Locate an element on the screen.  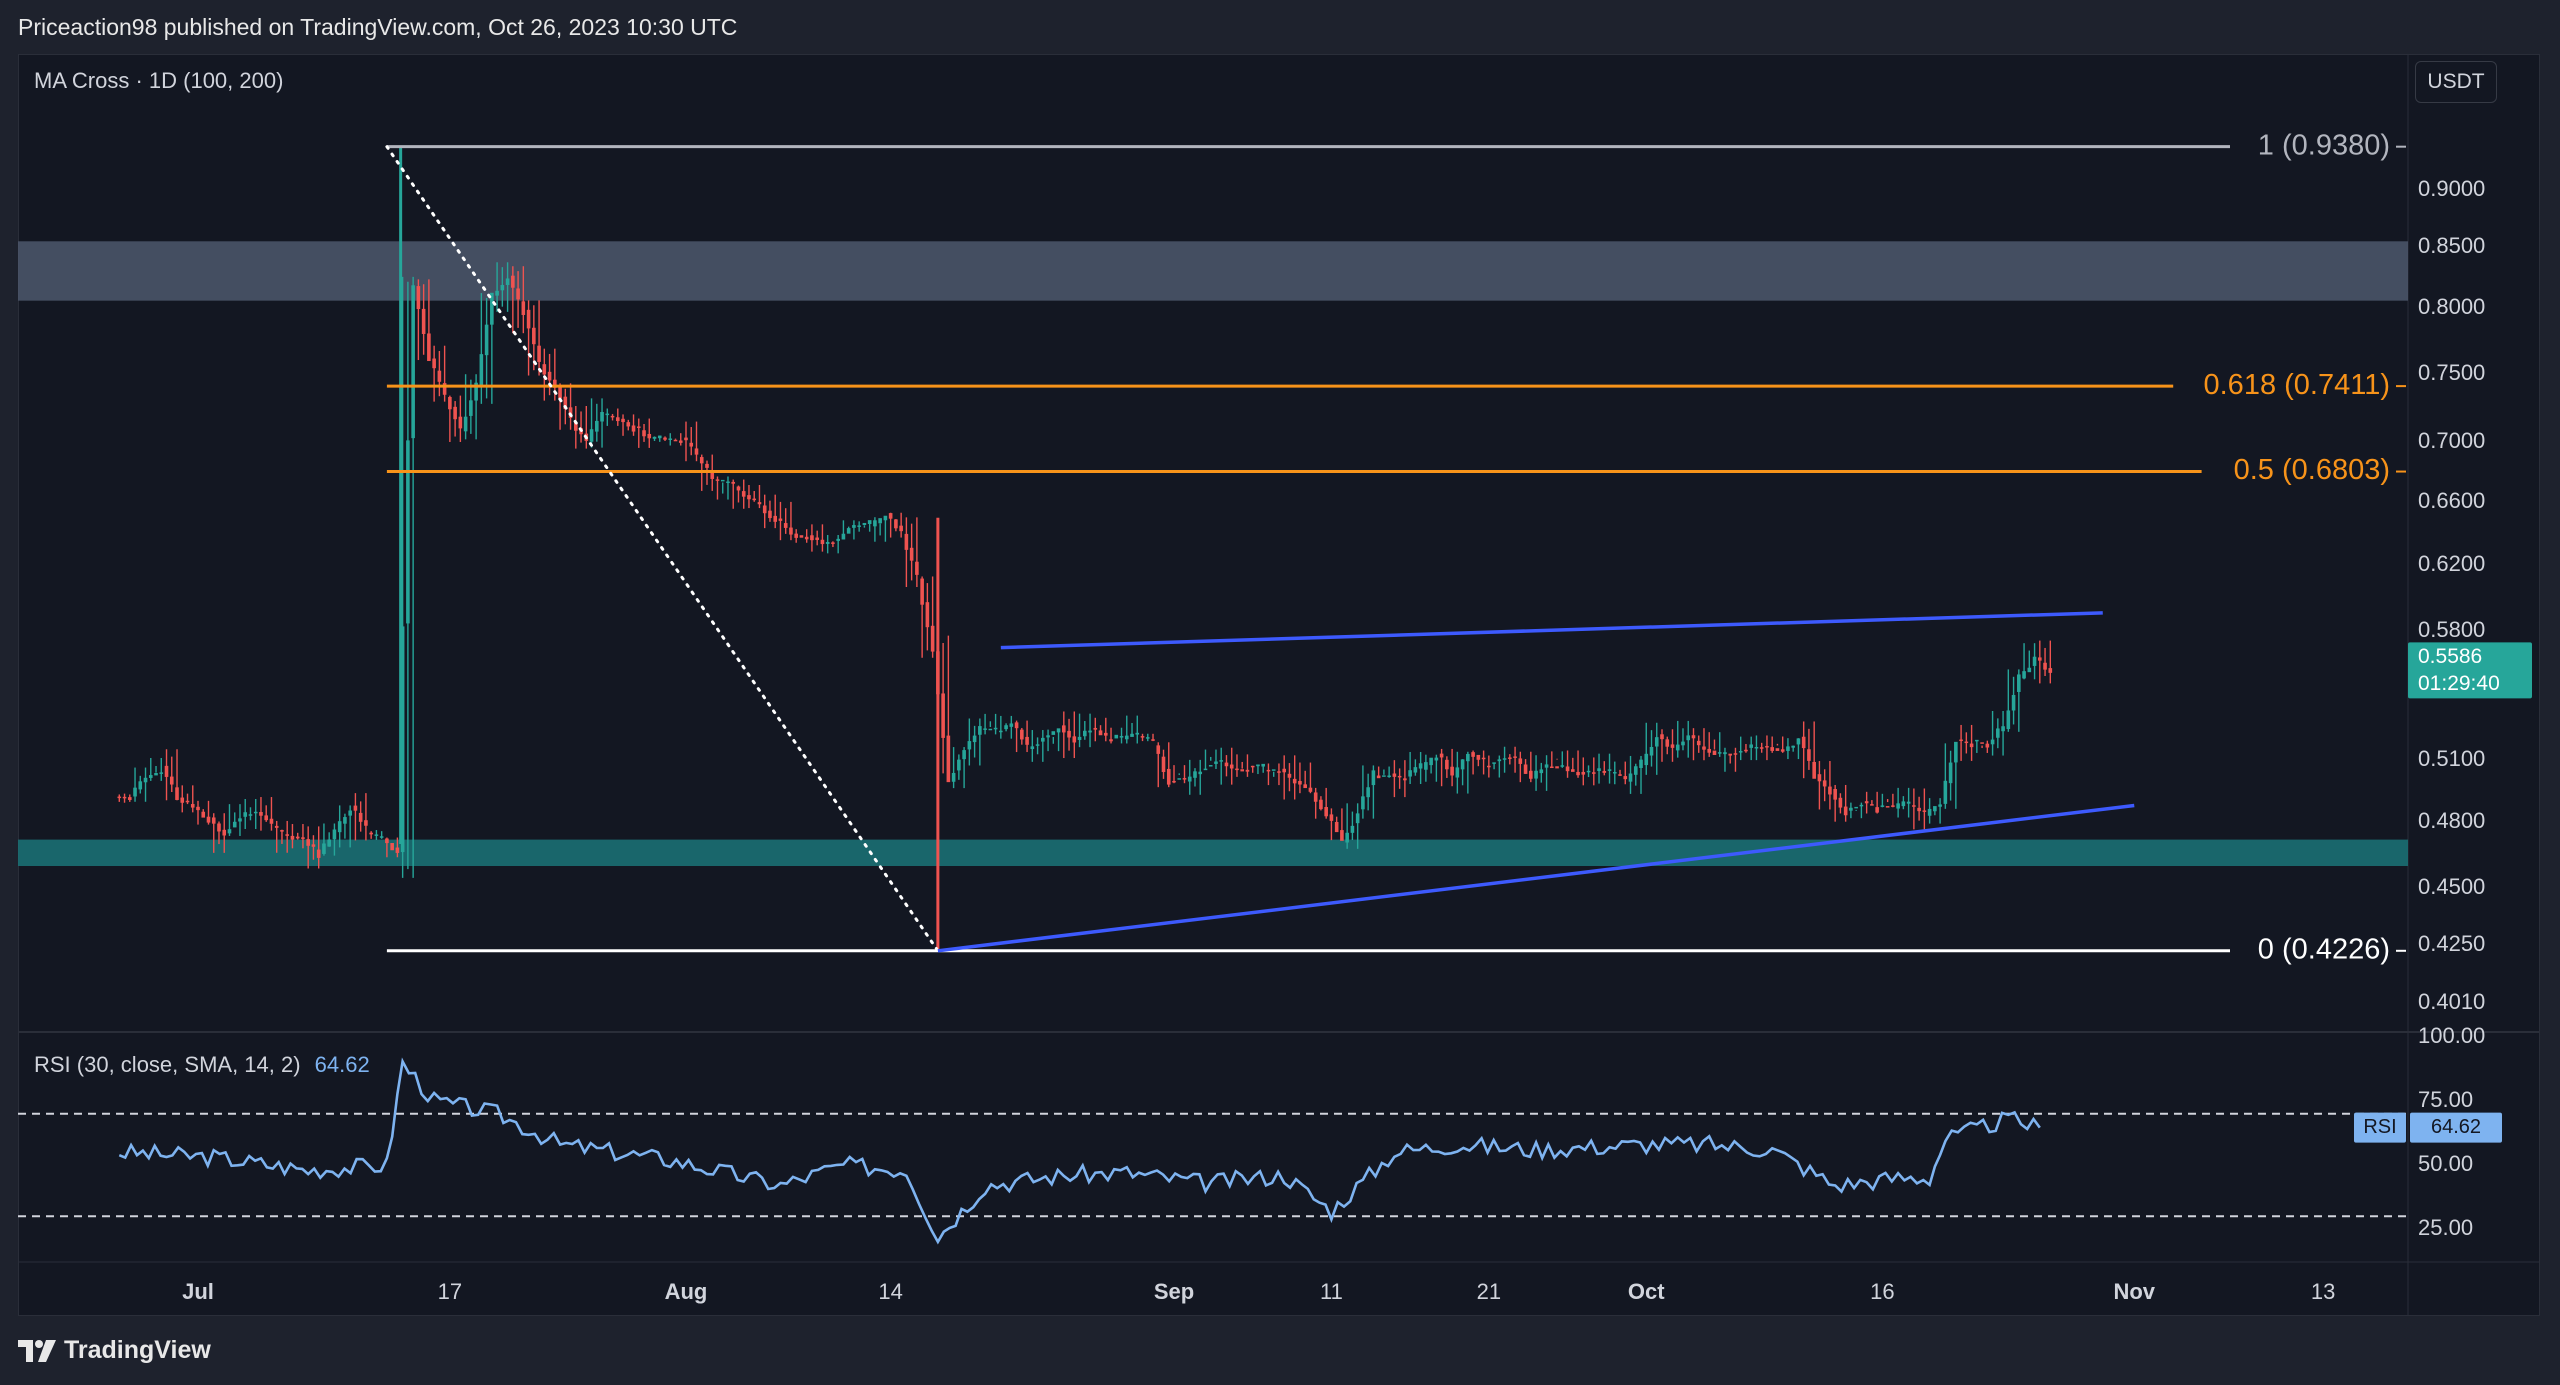
price-tick-2: 0.8000 is located at coordinates (2451, 306).